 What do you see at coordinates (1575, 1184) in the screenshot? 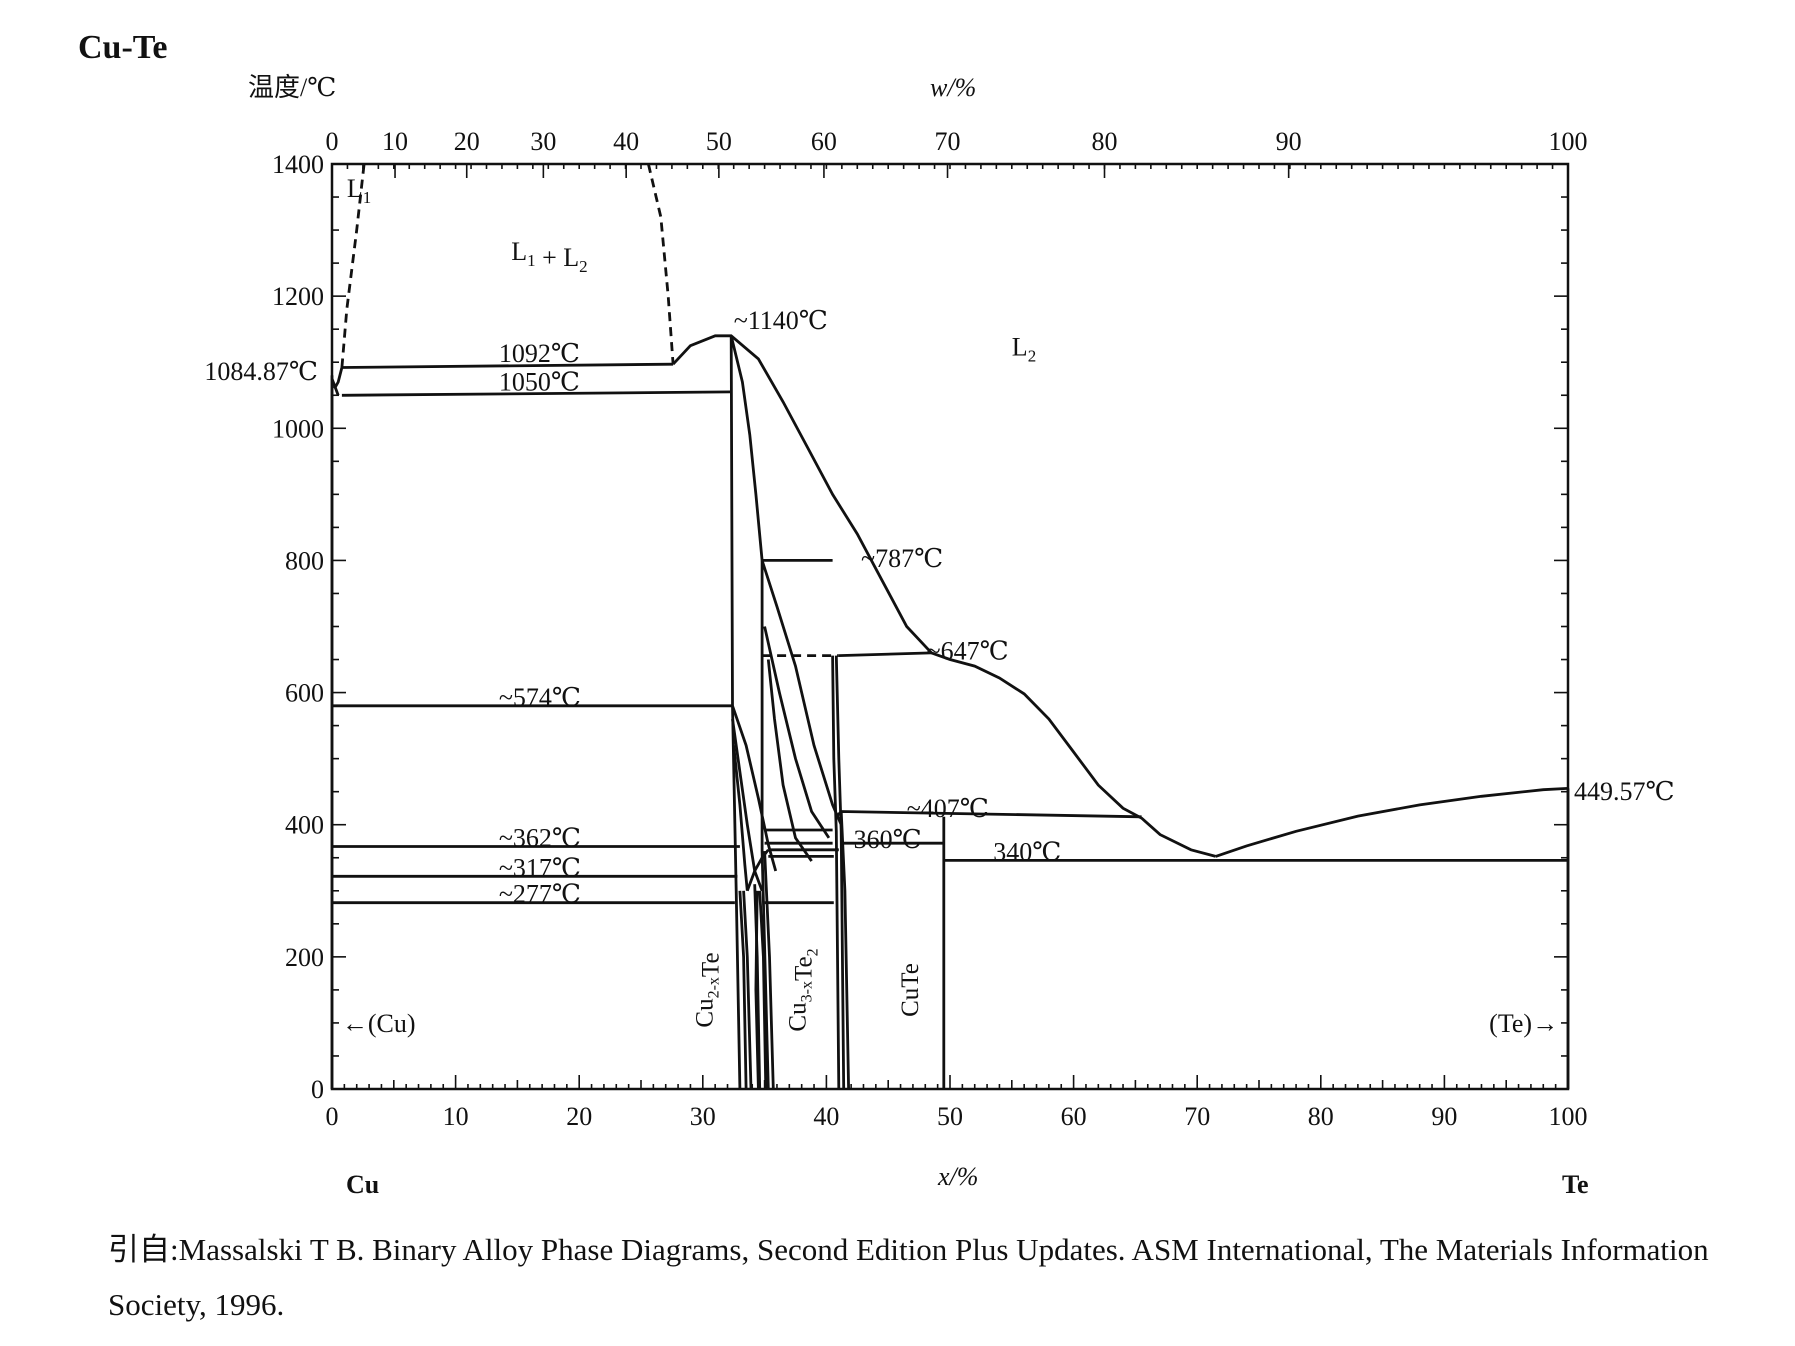
I see `element-right-label: Te` at bounding box center [1575, 1184].